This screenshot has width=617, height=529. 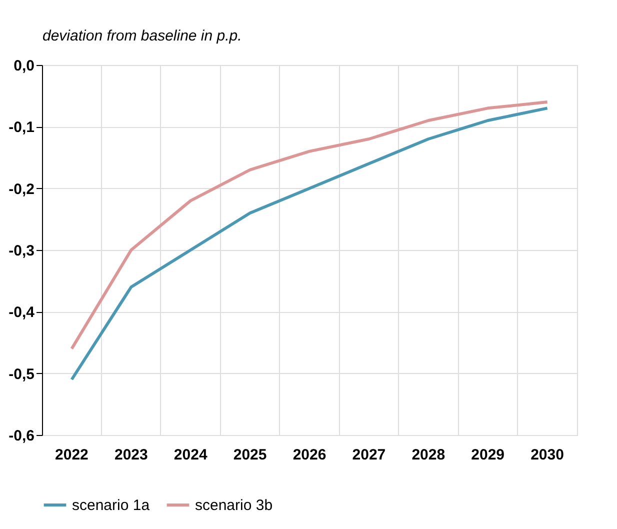 What do you see at coordinates (21, 127) in the screenshot?
I see `y-tick-label: -0,1` at bounding box center [21, 127].